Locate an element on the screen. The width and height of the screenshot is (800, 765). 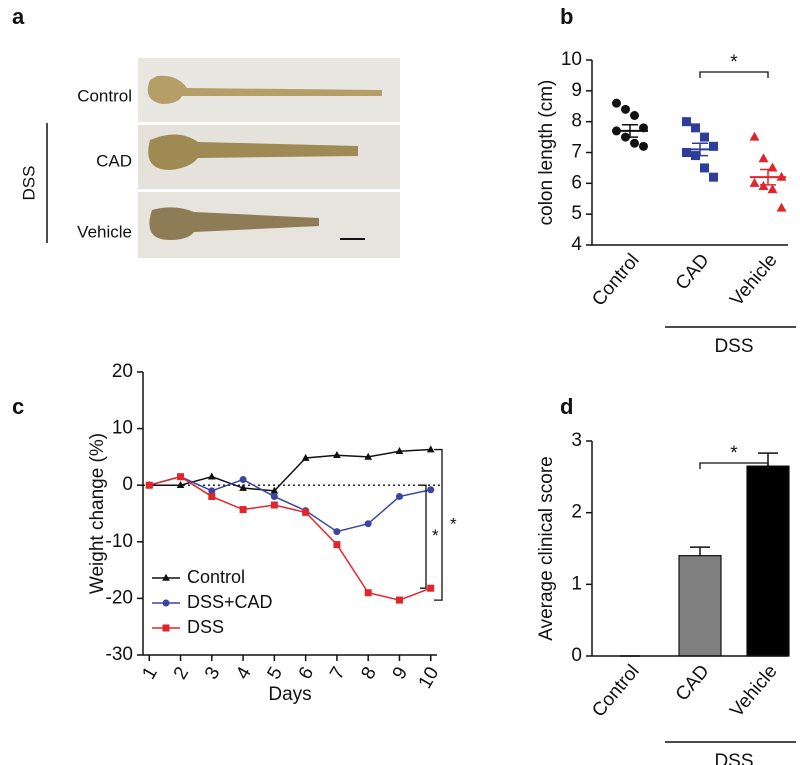
y-tick-label: 2 is located at coordinates (576, 512).